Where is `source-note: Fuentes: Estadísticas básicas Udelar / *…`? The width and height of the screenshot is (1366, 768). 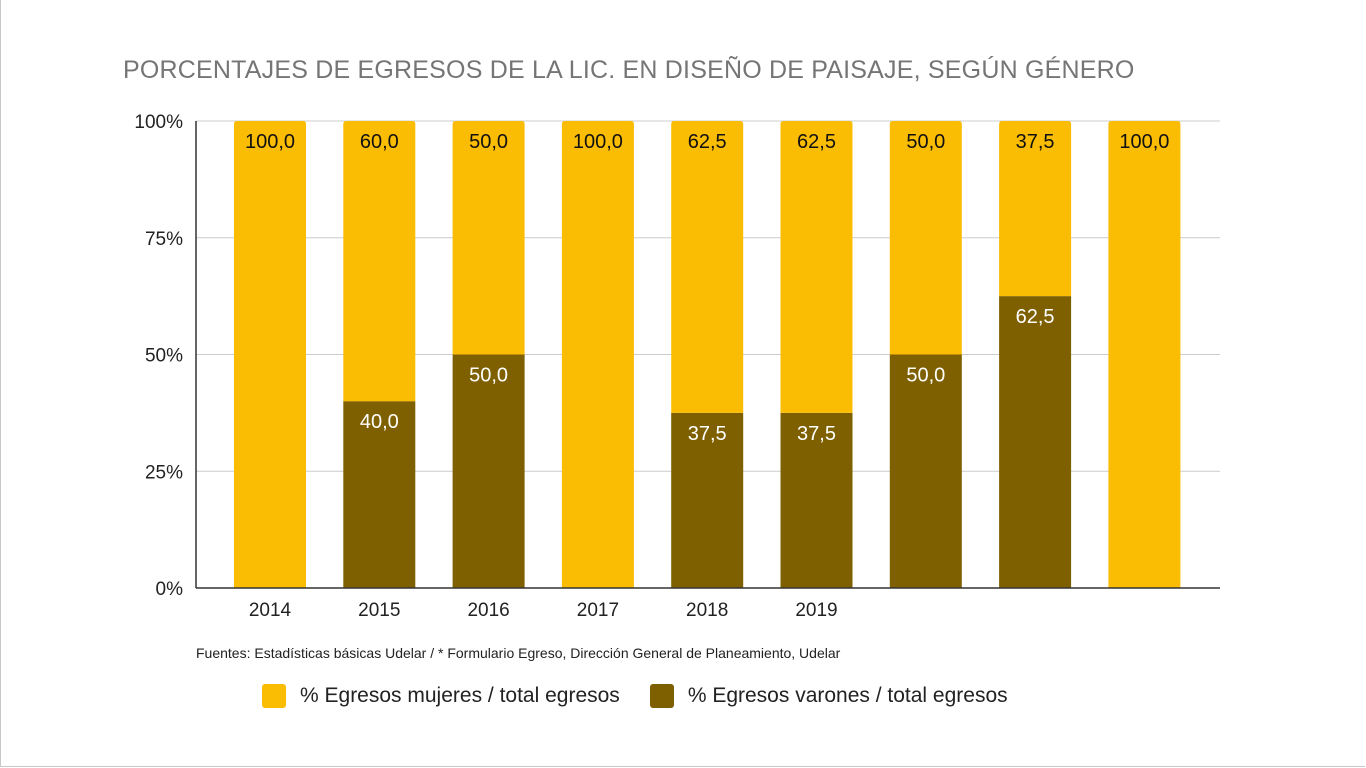
source-note: Fuentes: Estadísticas básicas Udelar / *… is located at coordinates (518, 653).